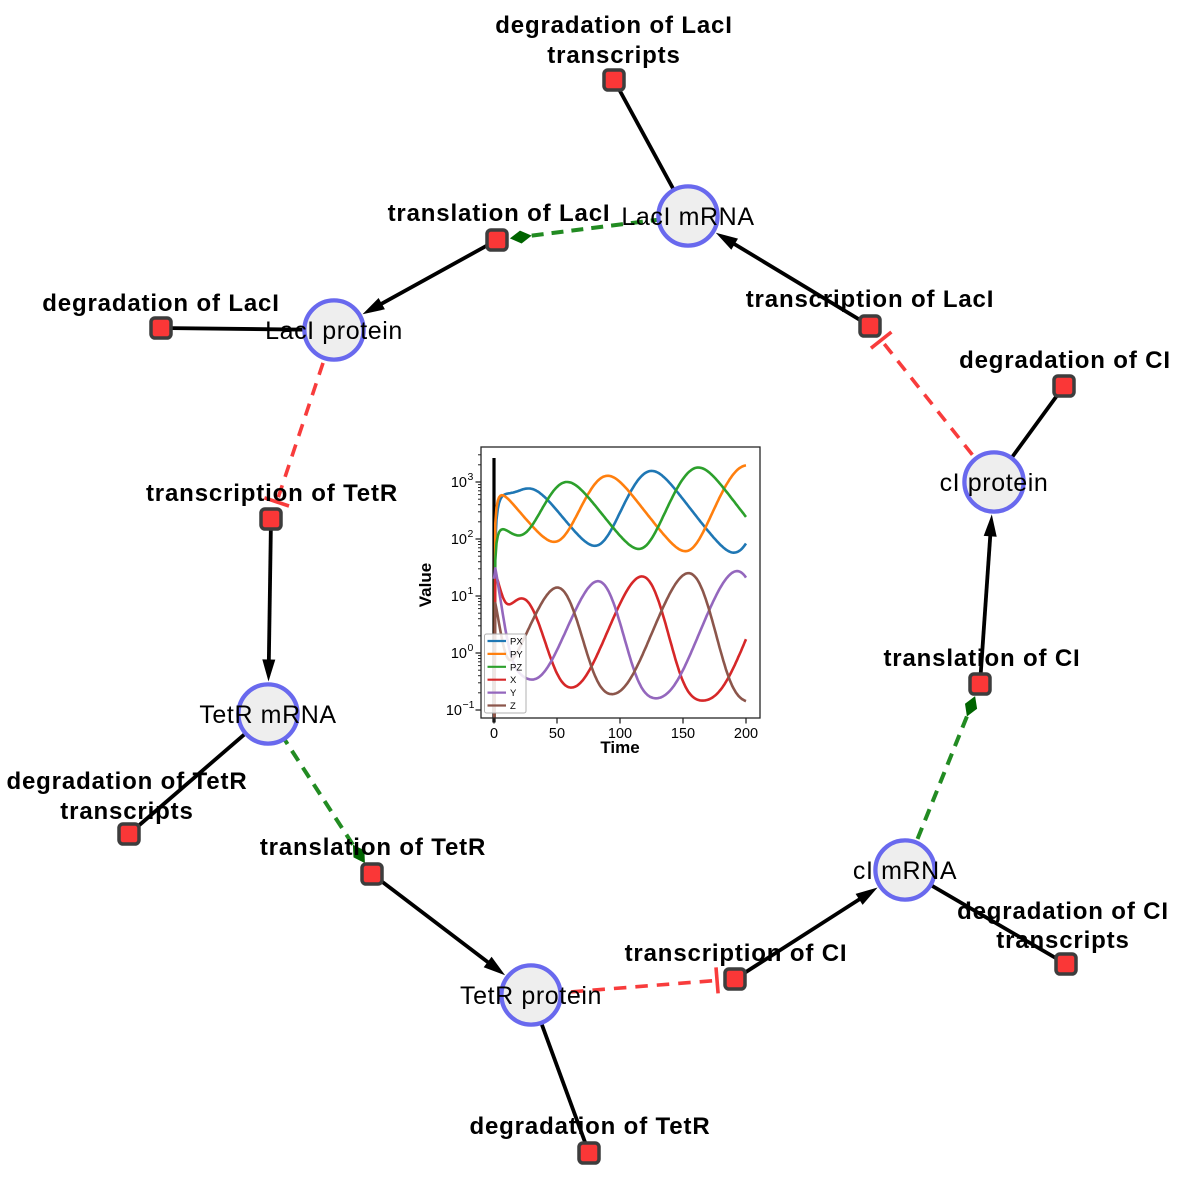 This screenshot has height=1200, width=1189. What do you see at coordinates (334, 331) in the screenshot?
I see `svg-text: LacI protein` at bounding box center [334, 331].